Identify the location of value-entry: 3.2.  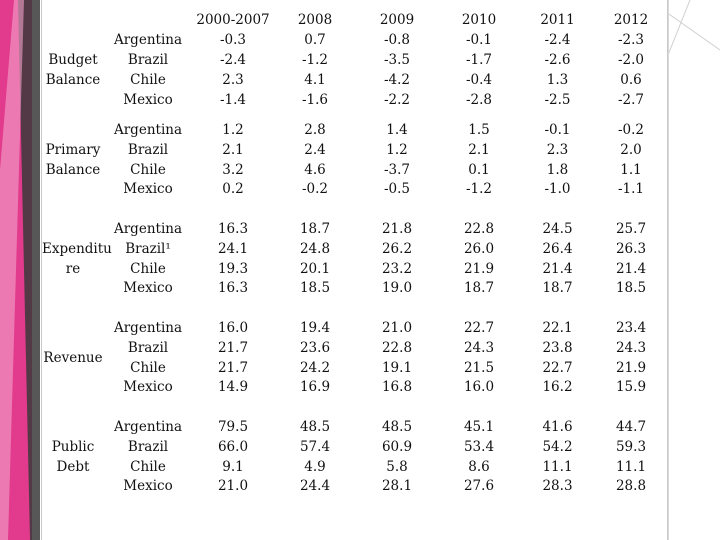
(233, 169).